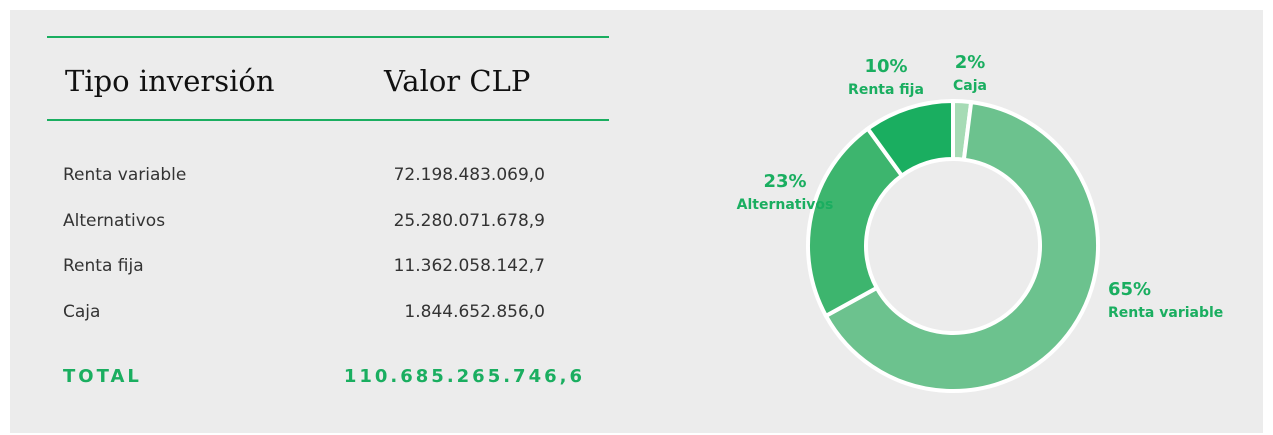 The height and width of the screenshot is (435, 1273). Describe the element at coordinates (125, 175) in the screenshot. I see `row-label: Renta variable` at that location.